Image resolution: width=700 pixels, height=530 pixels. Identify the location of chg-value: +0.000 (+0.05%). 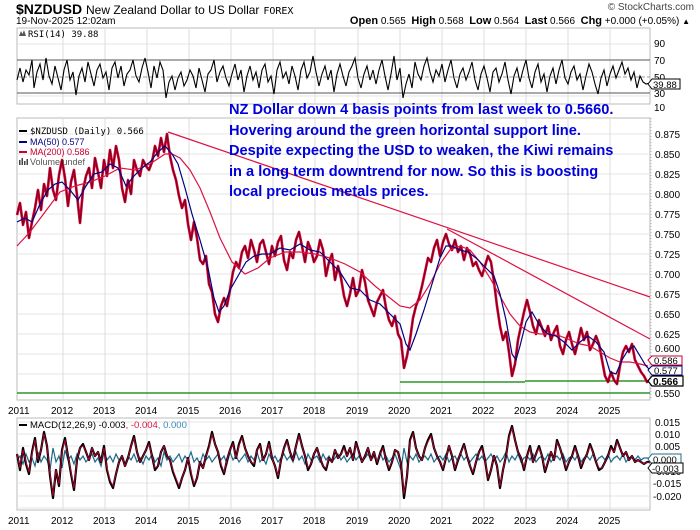
(642, 21).